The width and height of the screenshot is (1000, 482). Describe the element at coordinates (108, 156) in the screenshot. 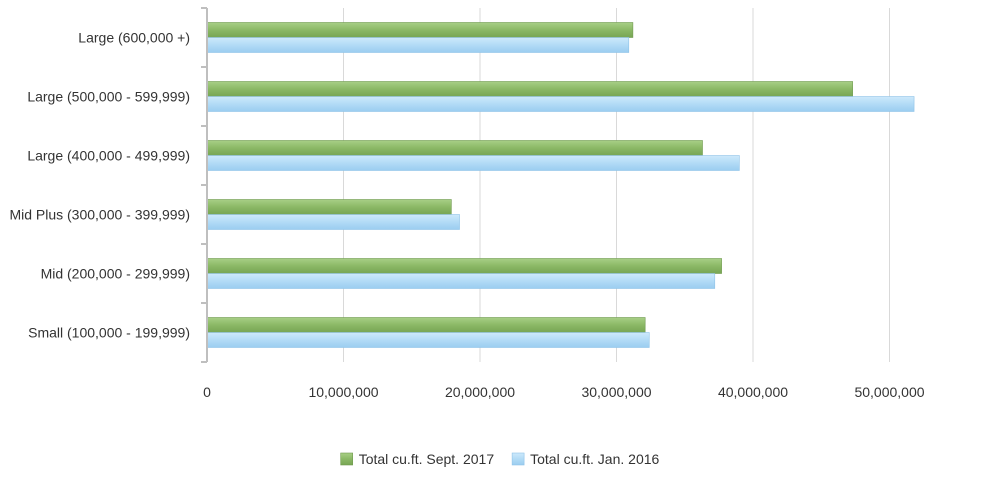

I see `category-label: Large (400,000 - 499,999)` at that location.